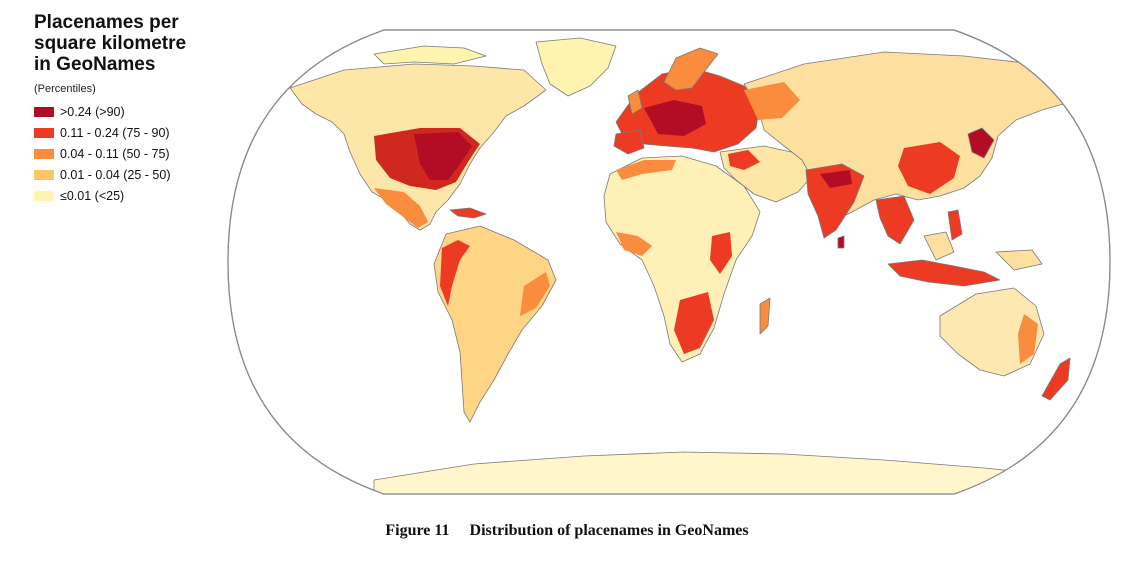 The height and width of the screenshot is (564, 1134). I want to click on mexico-region, so click(401, 208).